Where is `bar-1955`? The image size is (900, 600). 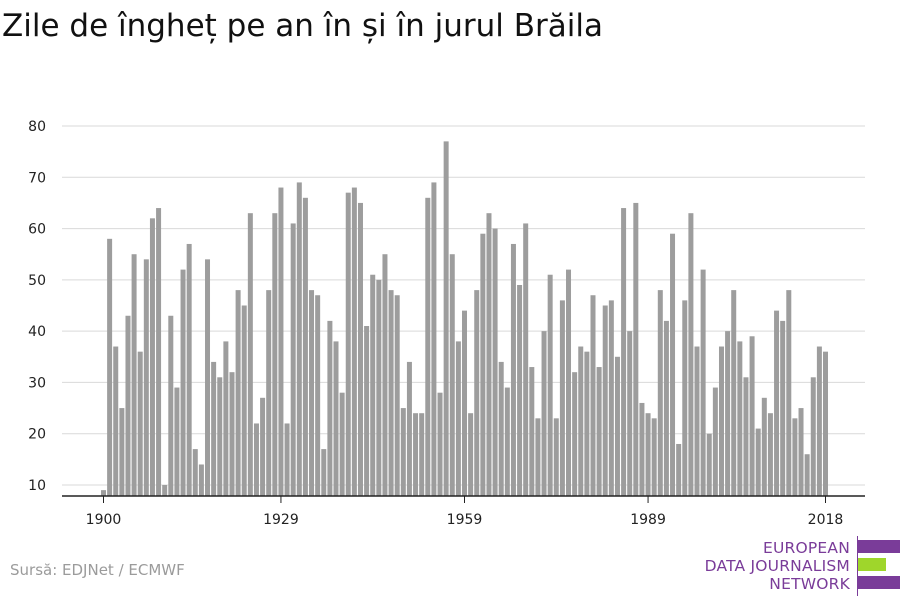
bar-1955 is located at coordinates (440, 444).